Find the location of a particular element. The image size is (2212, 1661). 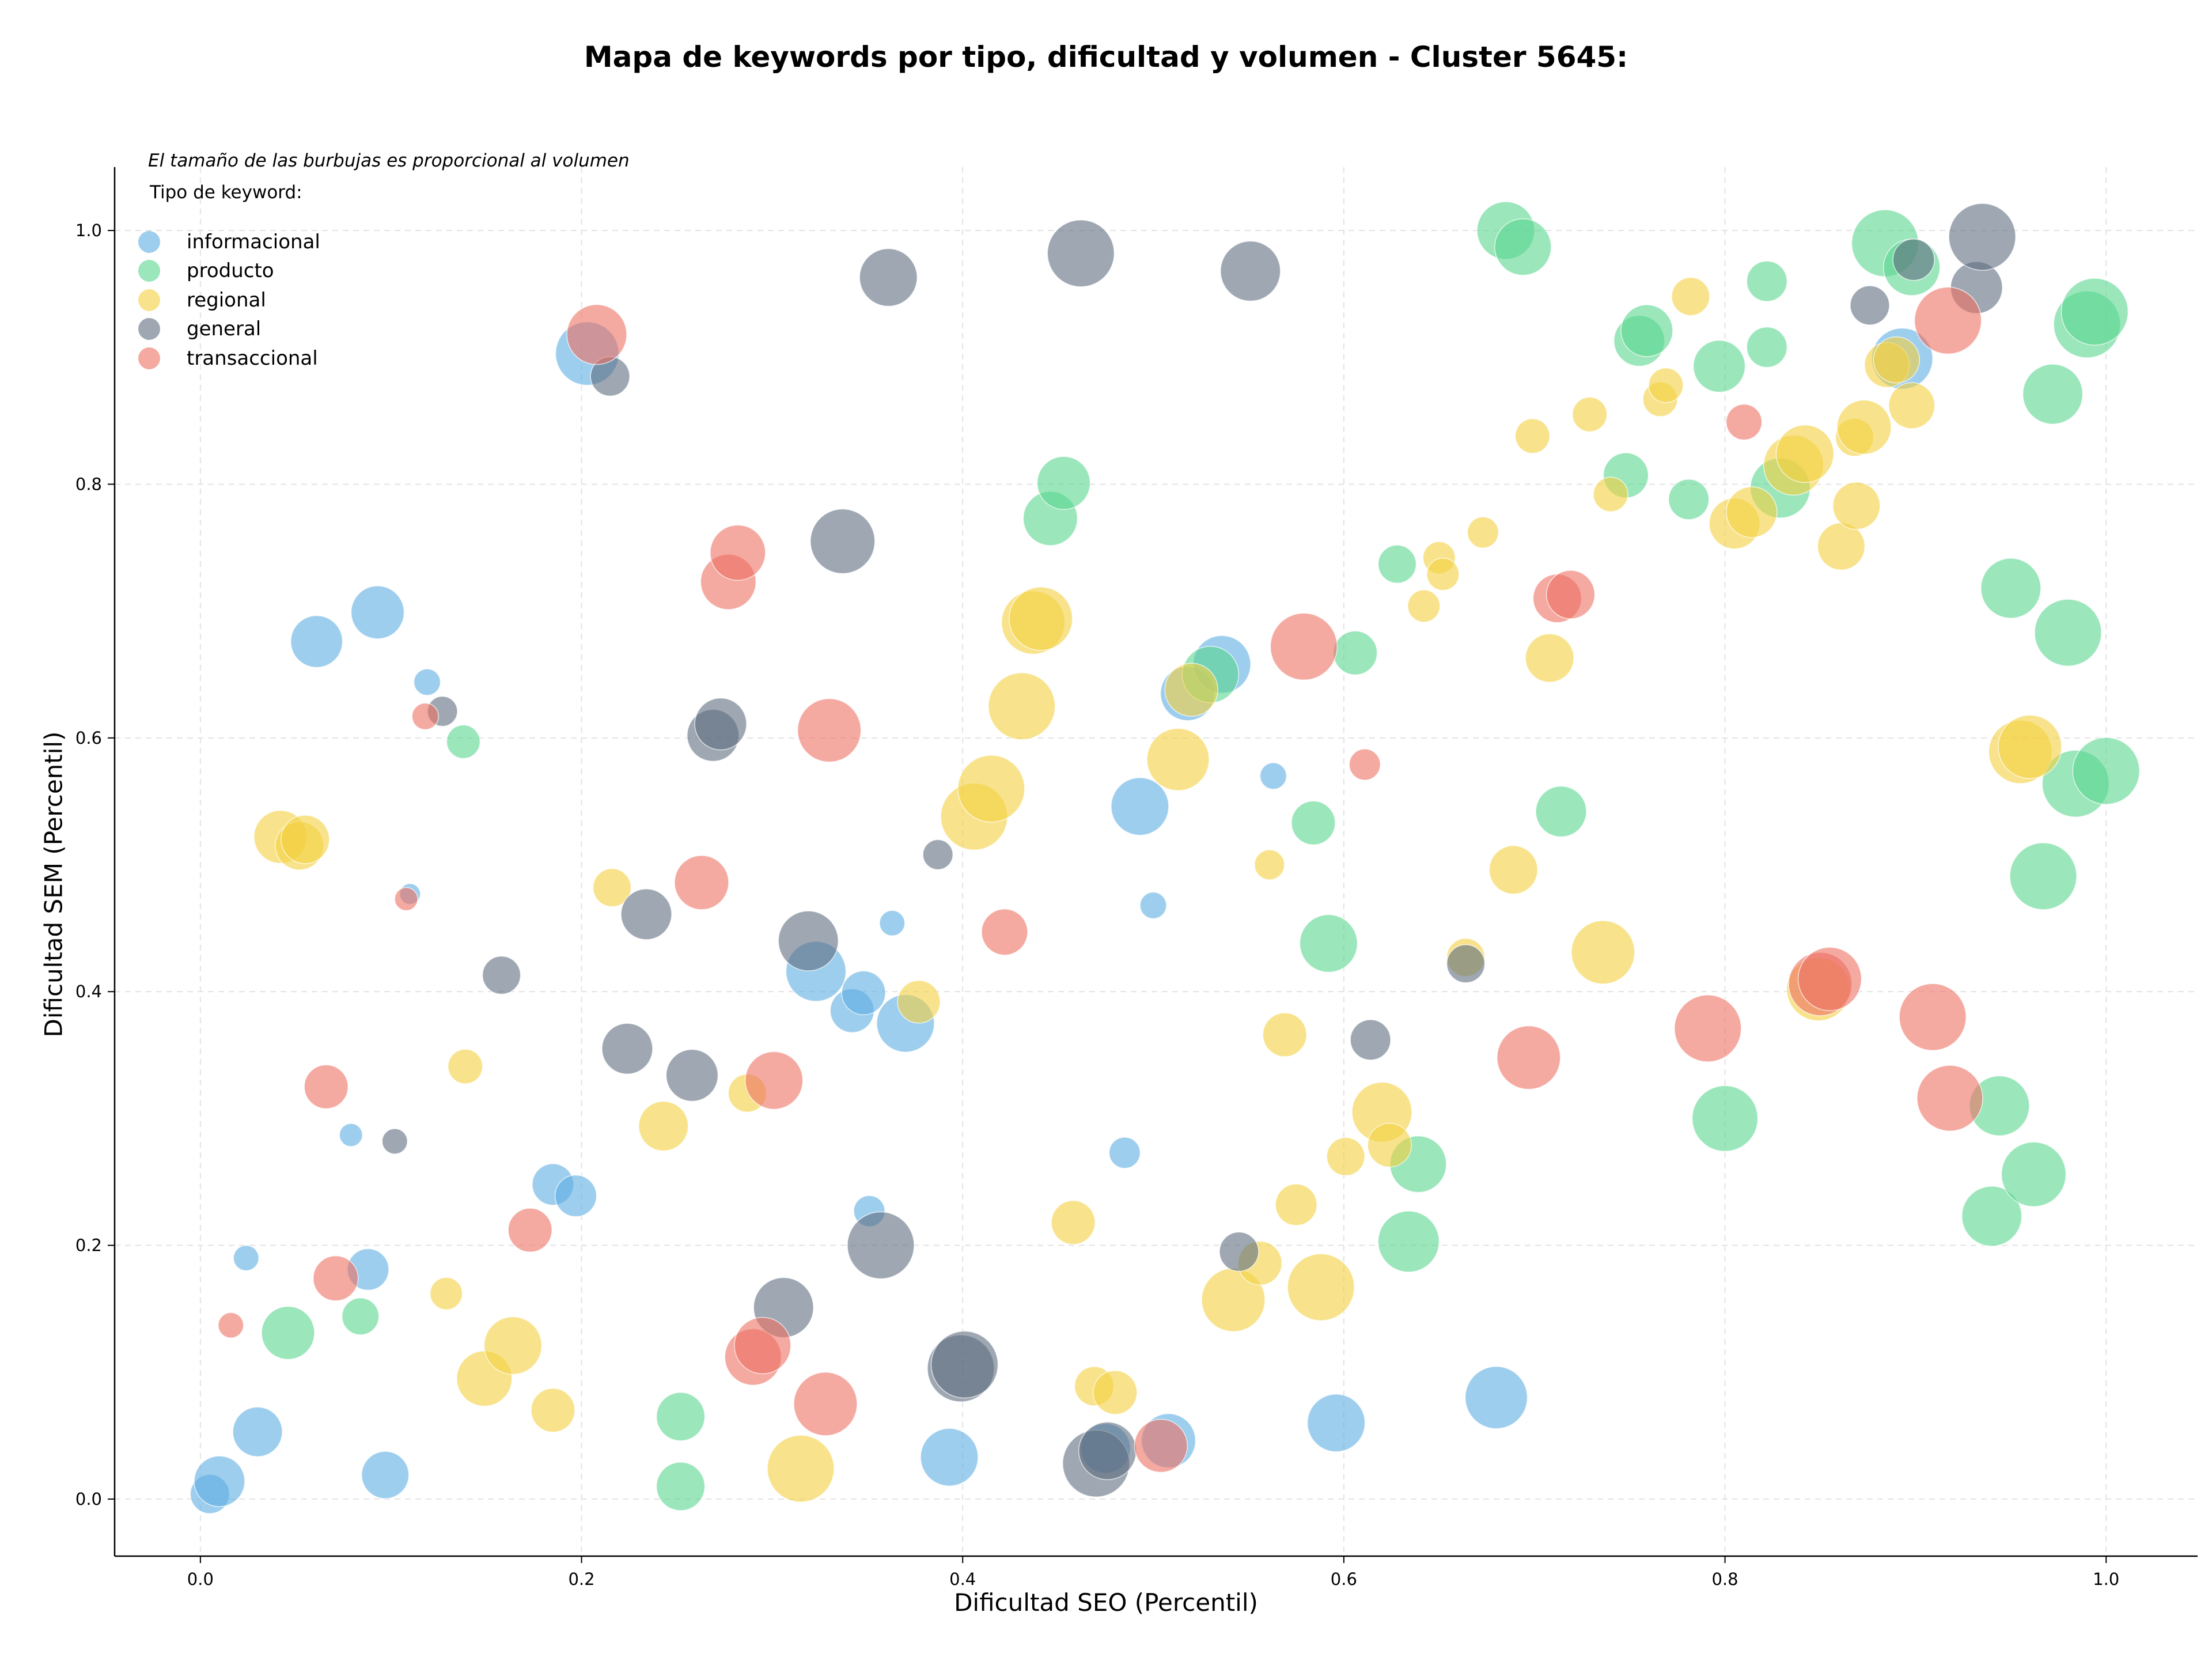

x-tick-label: 0.6 is located at coordinates (1344, 1579).